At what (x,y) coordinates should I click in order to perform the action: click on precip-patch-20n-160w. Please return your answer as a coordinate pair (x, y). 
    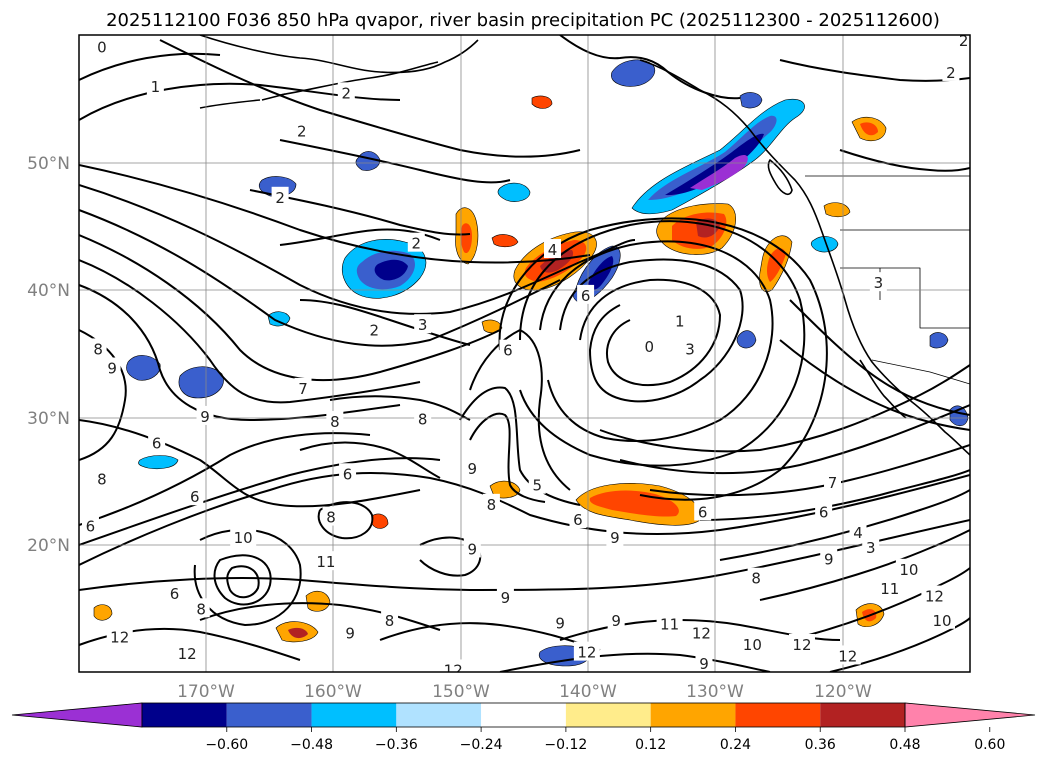
    Looking at the image, I should click on (380, 521).